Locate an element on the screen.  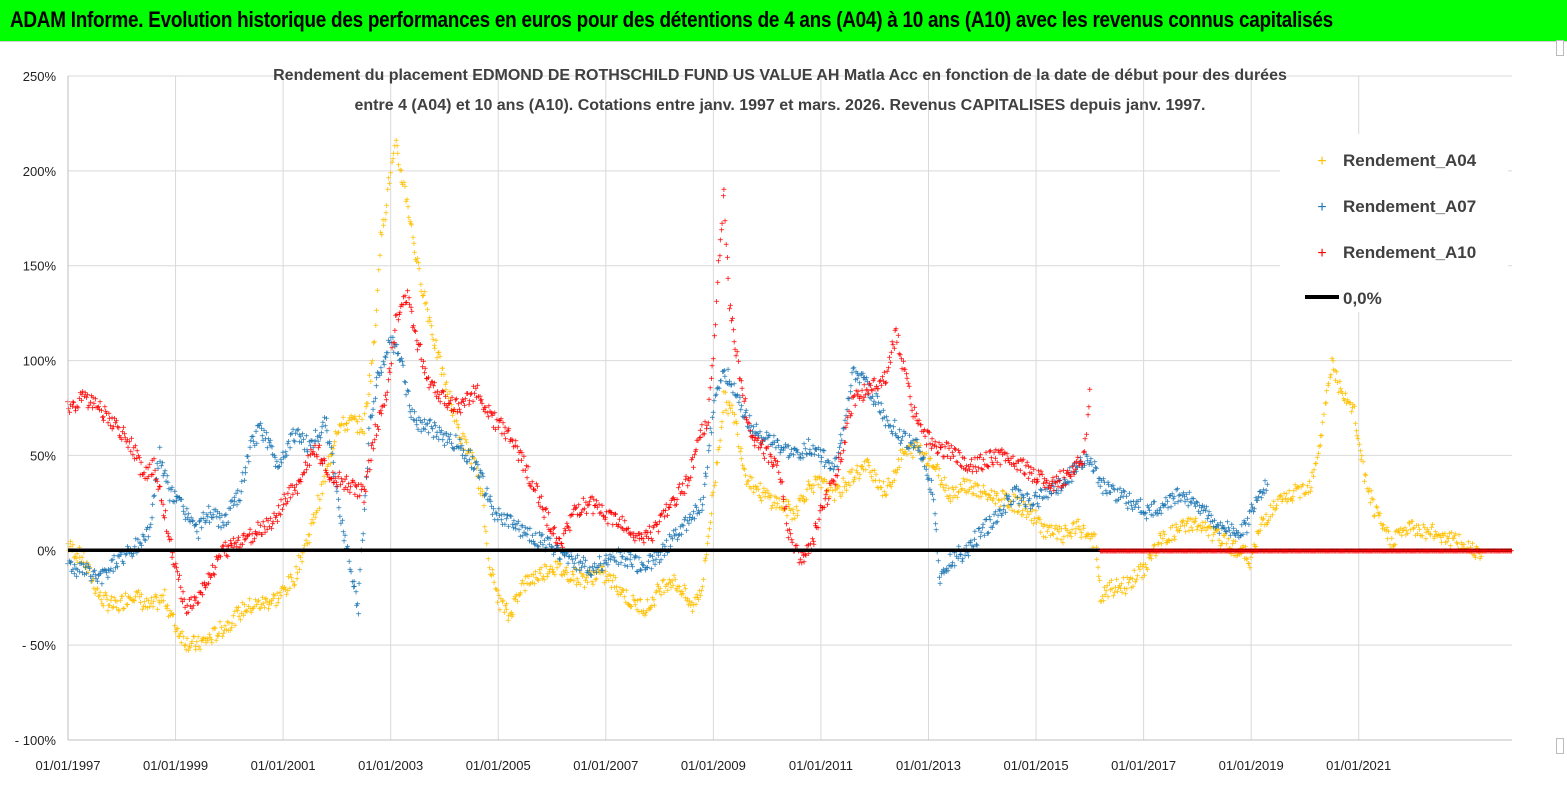
resize-handle-top-right is located at coordinates (1560, 48).